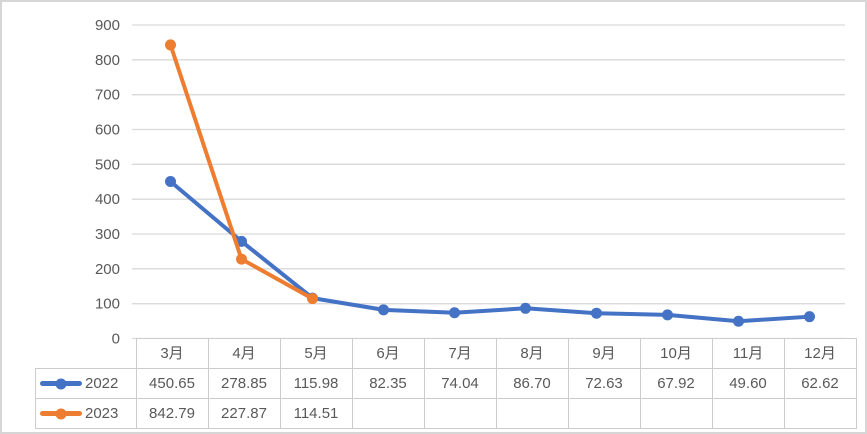 The height and width of the screenshot is (434, 867). I want to click on y-axis-tick-label: 100, so click(107, 304).